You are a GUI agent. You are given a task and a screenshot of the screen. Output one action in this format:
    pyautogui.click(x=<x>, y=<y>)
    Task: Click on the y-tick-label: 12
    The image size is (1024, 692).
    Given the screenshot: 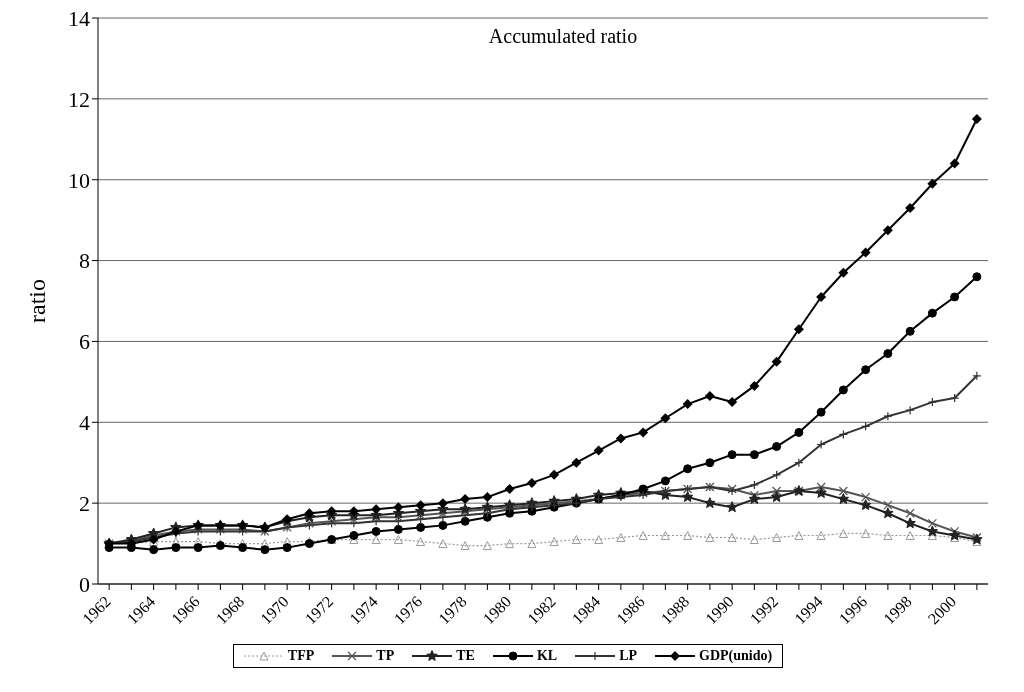 What is the action you would take?
    pyautogui.click(x=79, y=99)
    